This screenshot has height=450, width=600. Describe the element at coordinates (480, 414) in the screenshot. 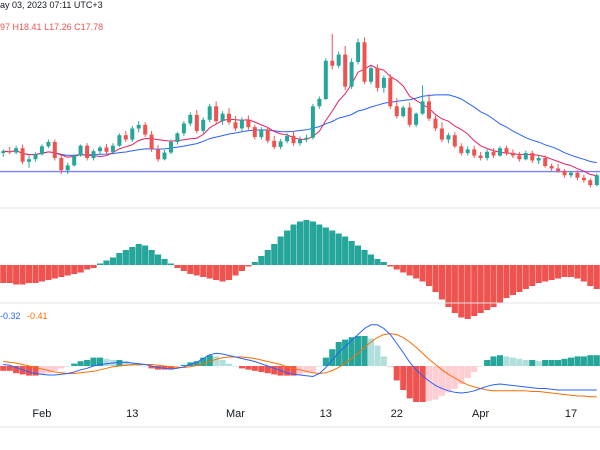

I see `x-tick-label: Apr` at that location.